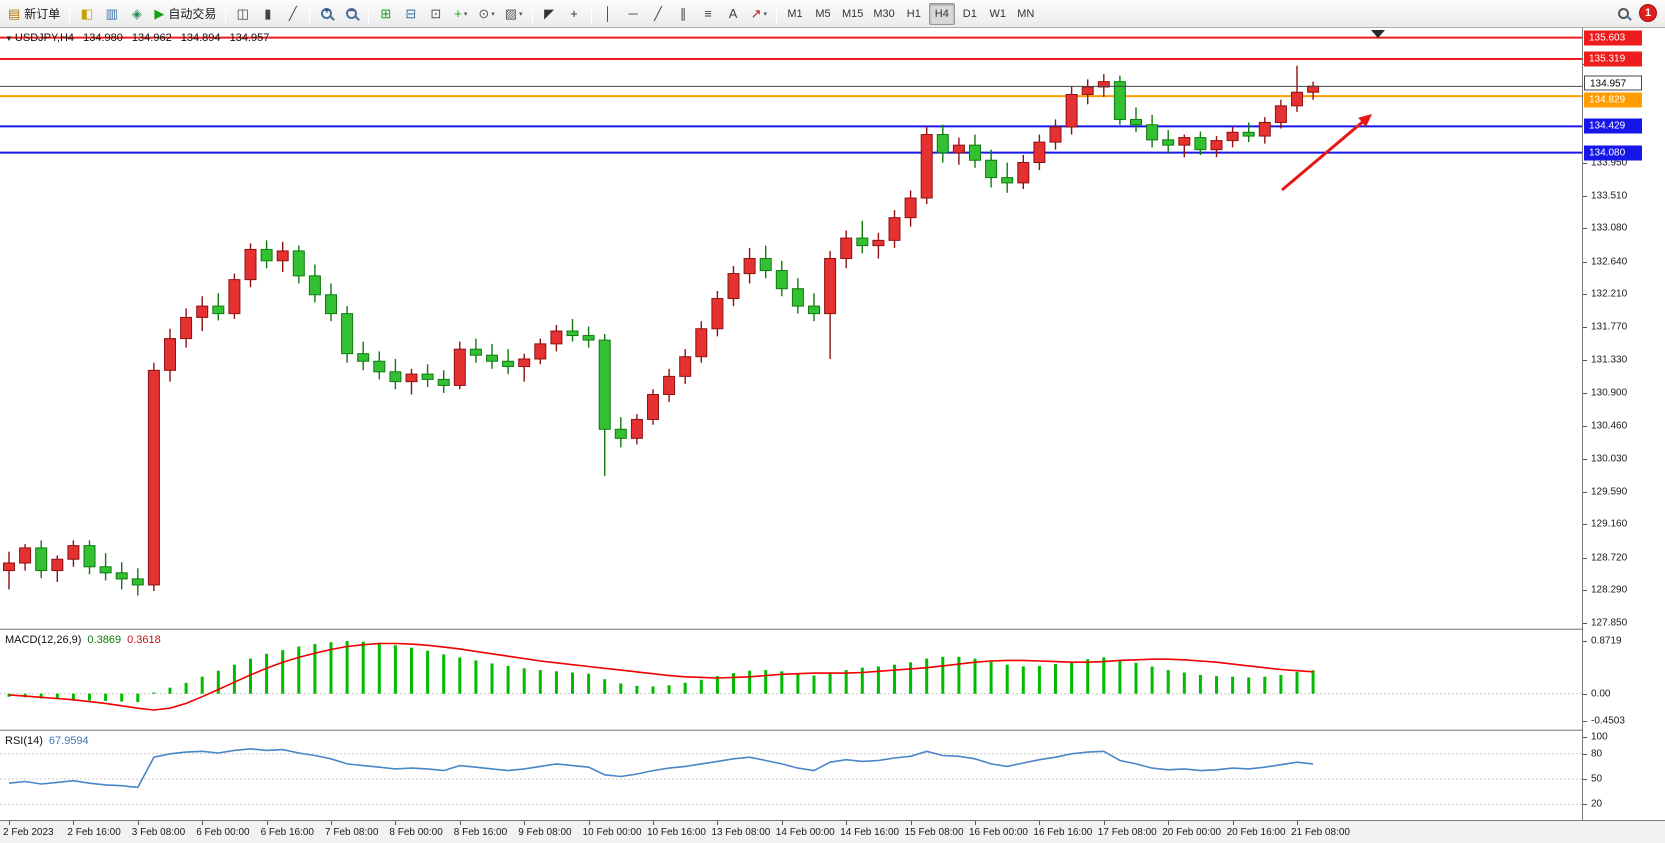 This screenshot has width=1665, height=843. Describe the element at coordinates (1613, 100) in the screenshot. I see `price-line-tag: 134.829` at that location.